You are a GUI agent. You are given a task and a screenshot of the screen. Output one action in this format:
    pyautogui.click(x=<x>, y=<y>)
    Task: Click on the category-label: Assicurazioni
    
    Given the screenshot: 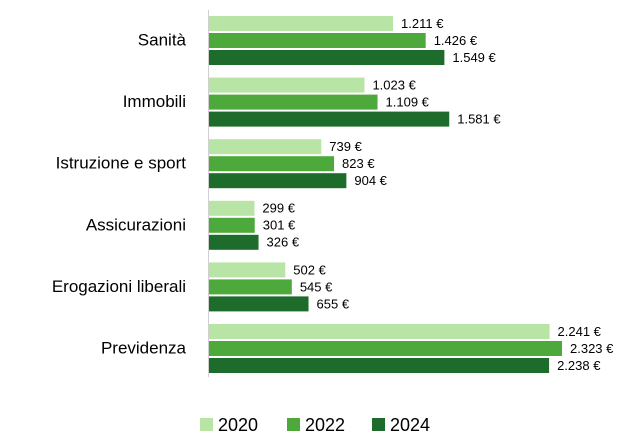 What is the action you would take?
    pyautogui.click(x=136, y=224)
    